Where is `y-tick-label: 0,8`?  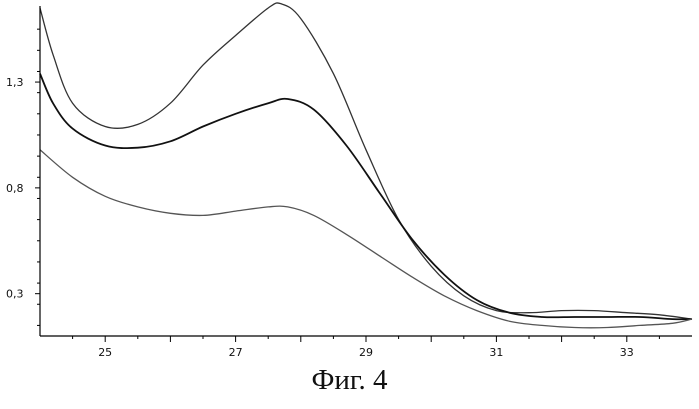 y-tick-label: 0,8 is located at coordinates (15, 188).